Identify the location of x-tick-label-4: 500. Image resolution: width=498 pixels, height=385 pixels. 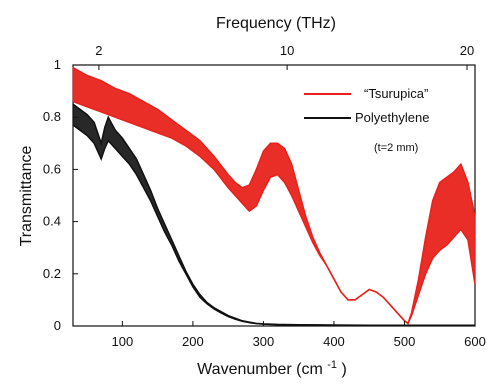
(405, 341).